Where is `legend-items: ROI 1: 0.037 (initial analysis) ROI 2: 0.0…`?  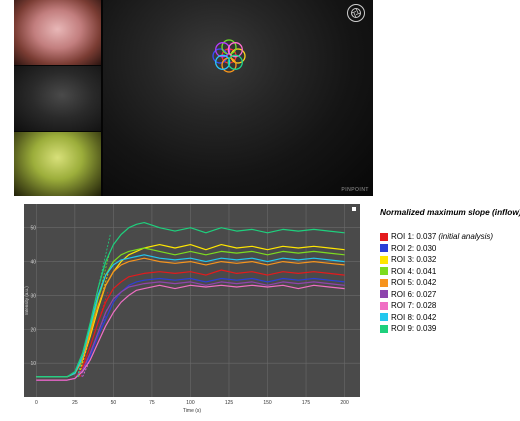 legend-items: ROI 1: 0.037 (initial analysis) ROI 2: 0.0… is located at coordinates (450, 283).